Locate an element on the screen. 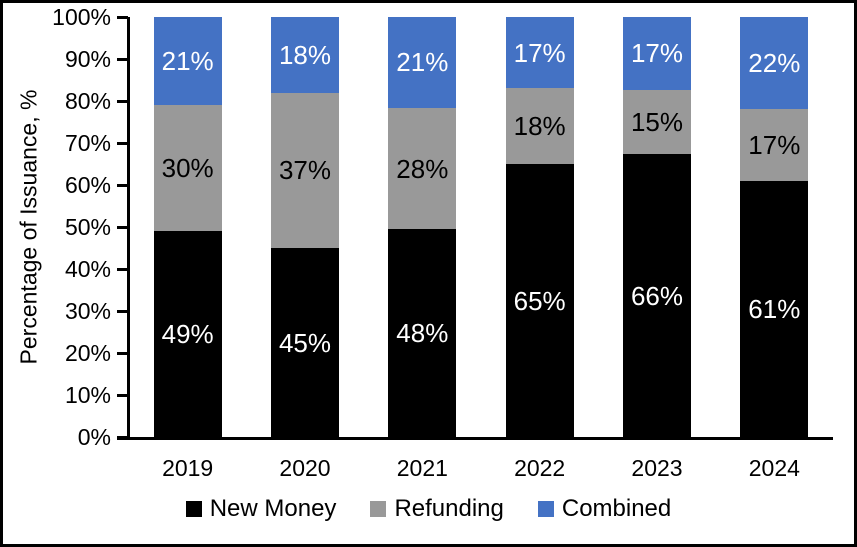 The height and width of the screenshot is (547, 857). y-axis-tick-label: 0% is located at coordinates (94, 437).